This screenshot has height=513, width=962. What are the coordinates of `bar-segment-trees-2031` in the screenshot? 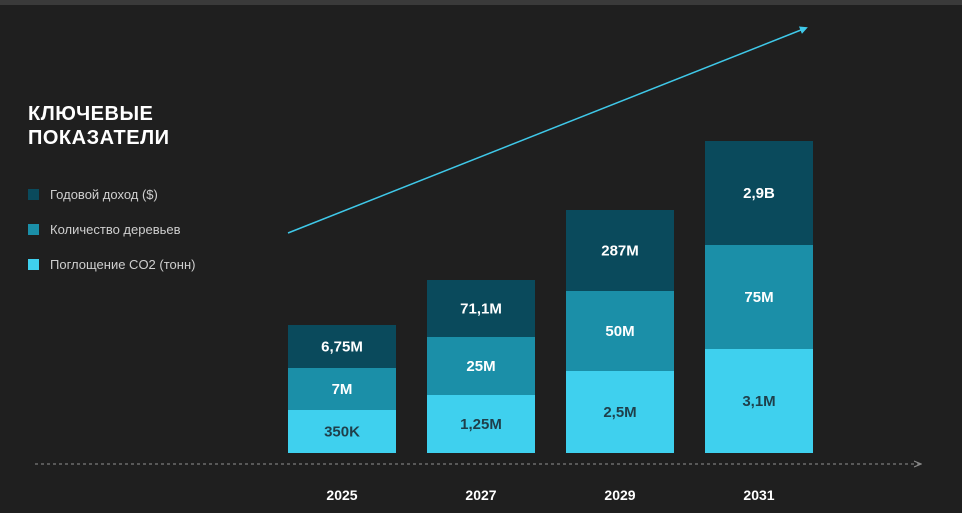 It's located at (759, 297).